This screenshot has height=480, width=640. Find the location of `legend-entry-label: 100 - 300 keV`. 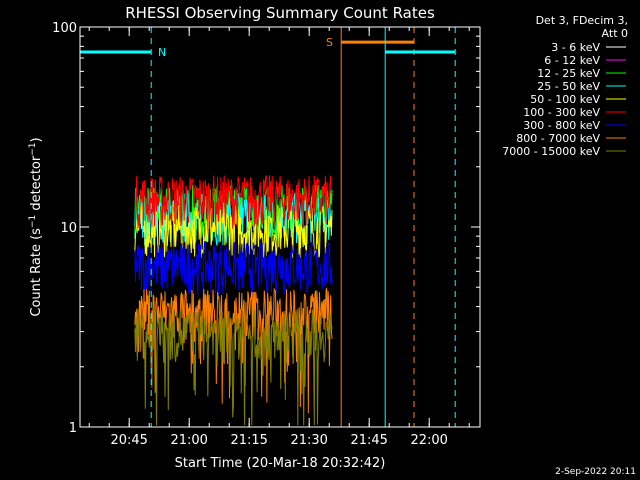

legend-entry-label: 100 - 300 keV is located at coordinates (561, 112).